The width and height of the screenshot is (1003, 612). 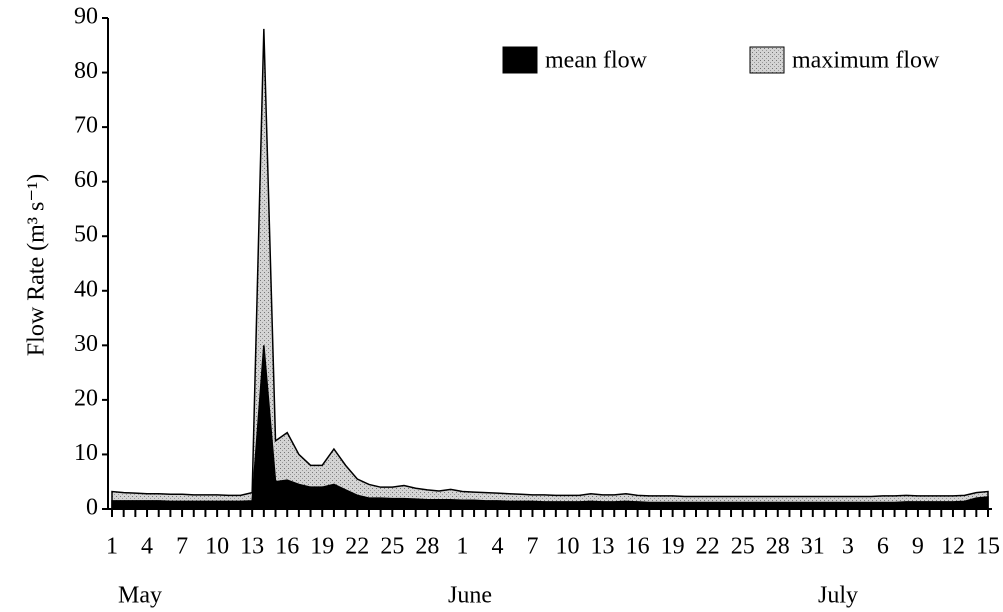 I want to click on x-tick-label: 15, so click(x=988, y=547).